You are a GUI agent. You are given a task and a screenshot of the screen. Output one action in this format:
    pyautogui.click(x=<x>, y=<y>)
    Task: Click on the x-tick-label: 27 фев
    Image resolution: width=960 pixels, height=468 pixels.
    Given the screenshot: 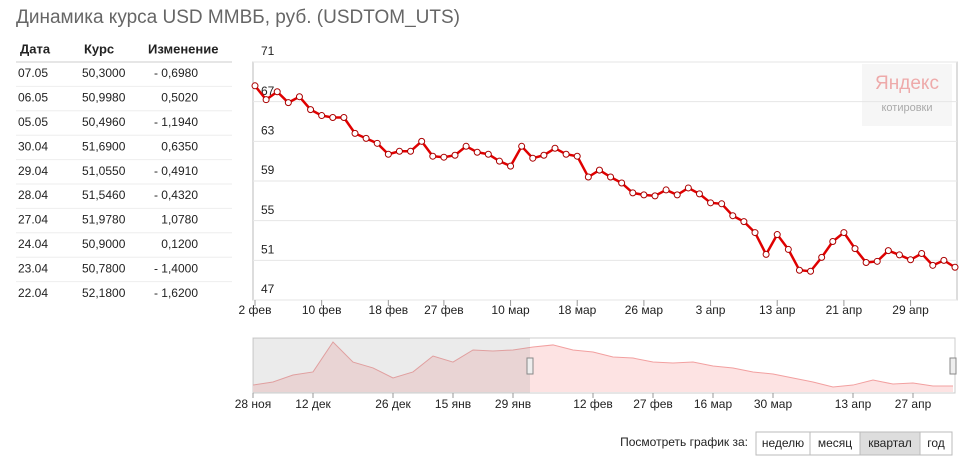 What is the action you would take?
    pyautogui.click(x=444, y=310)
    